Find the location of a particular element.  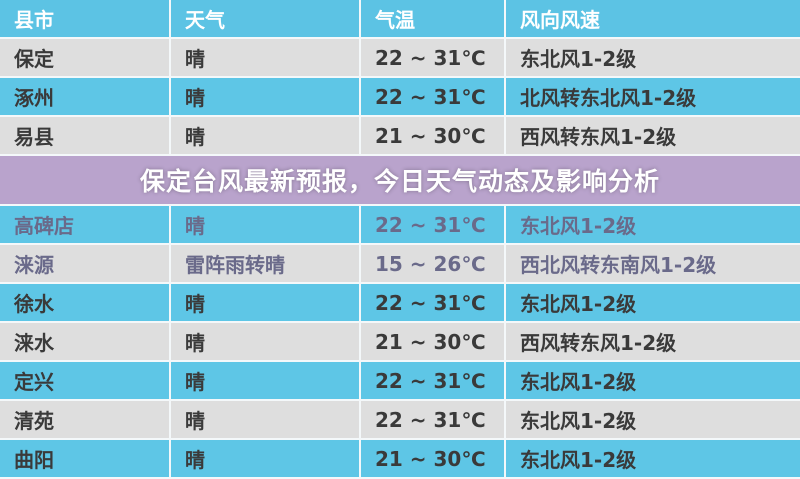

table-row: 定兴晴 22 ~ 31℃ 东北风1-2级 is located at coordinates (400, 381).